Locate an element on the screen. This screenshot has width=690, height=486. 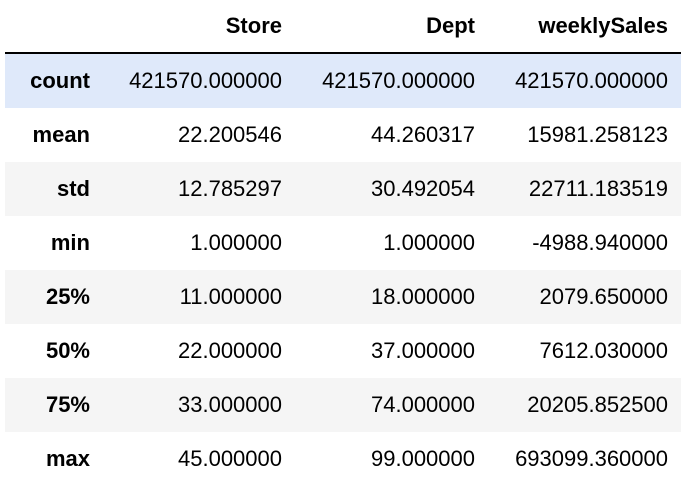
table-row-50pct: 50% 22.000000 37.000000 7612.030000 is located at coordinates (343, 351).